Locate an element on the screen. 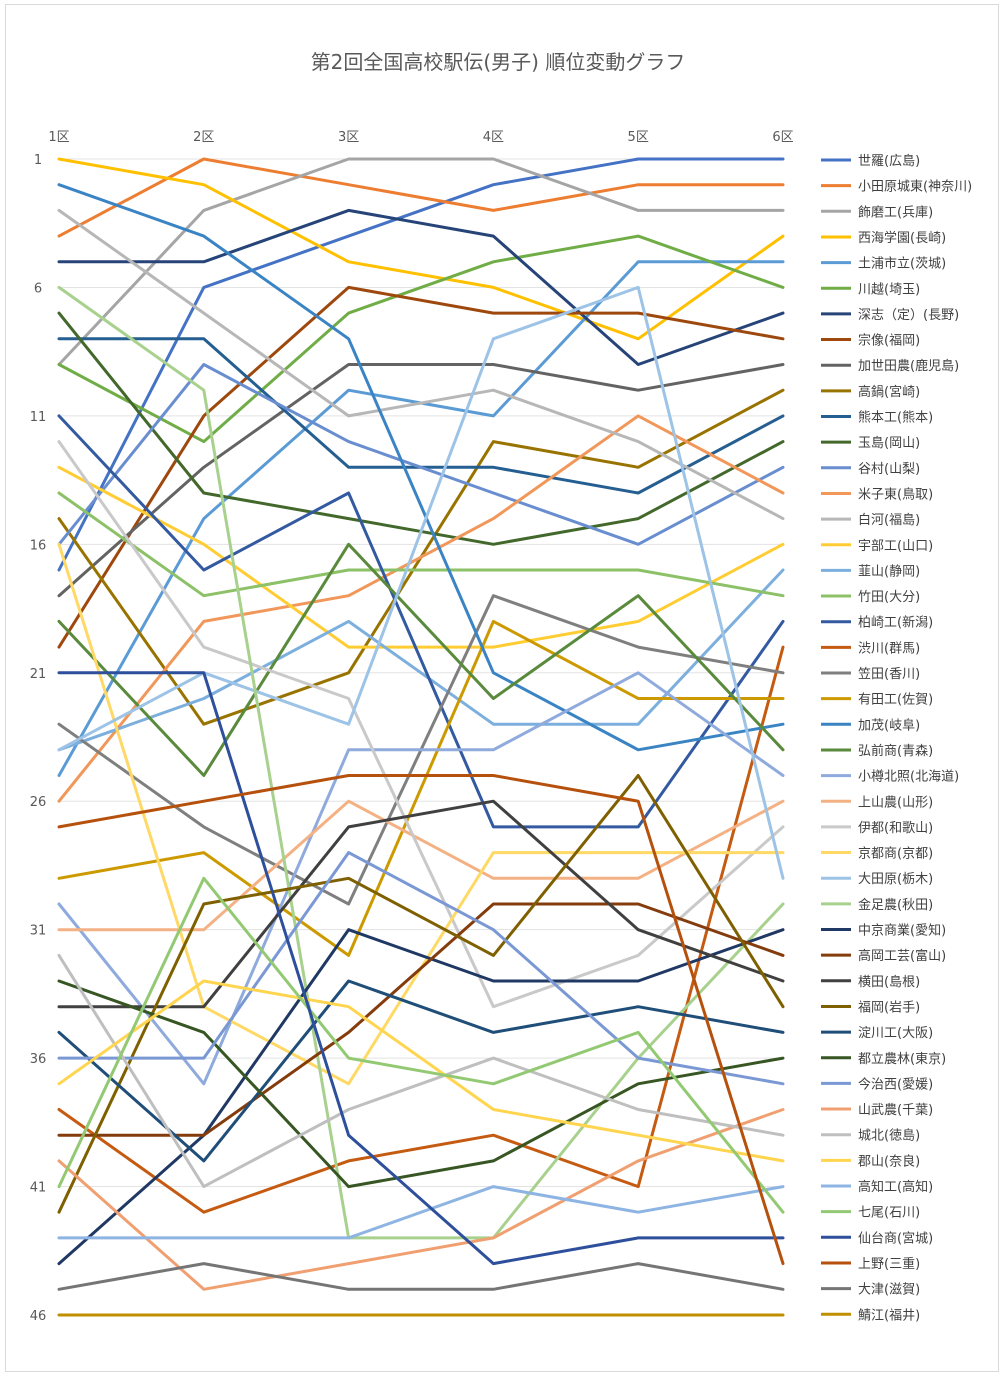  legend-entry: 仙台商(宮城) is located at coordinates (877, 1238).